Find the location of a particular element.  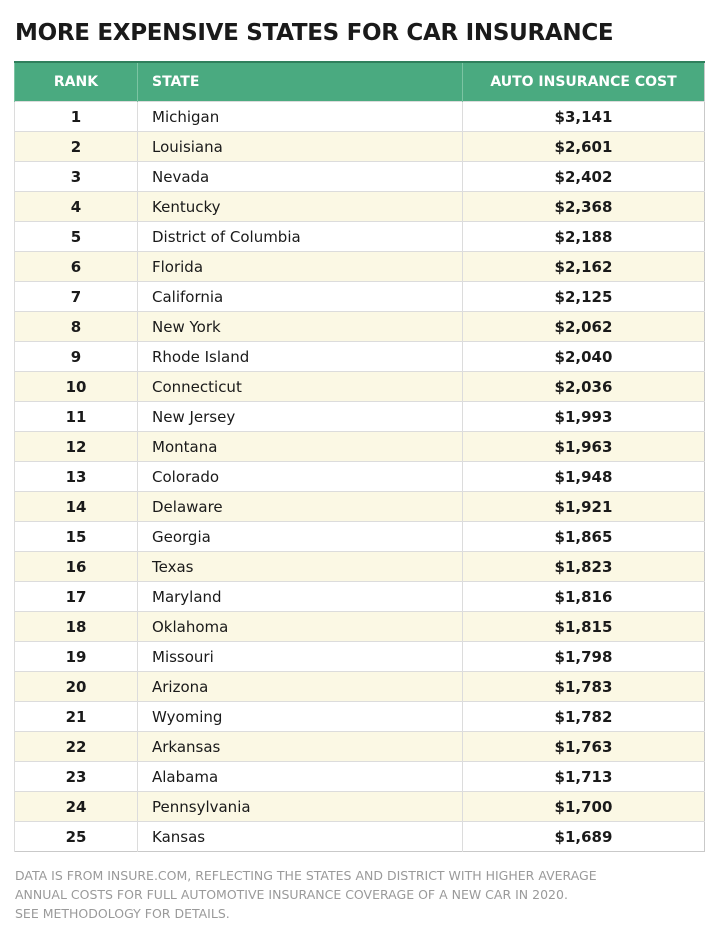

table-row: 7 California $2,125 is located at coordinates (359, 296).